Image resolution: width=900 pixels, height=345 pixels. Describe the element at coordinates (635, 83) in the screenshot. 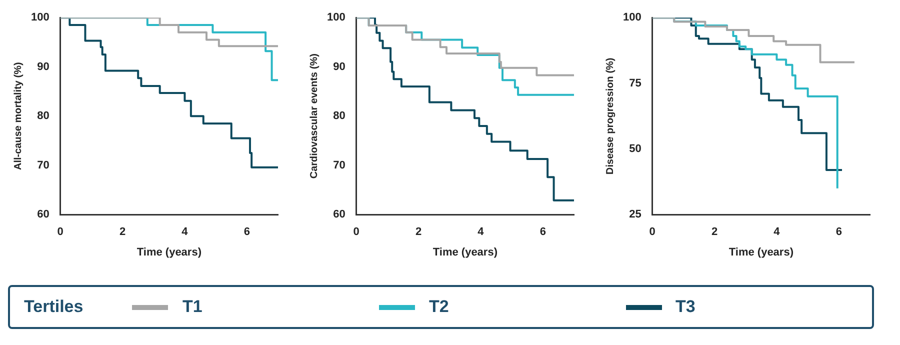

I see `y-tick-label: 75` at that location.